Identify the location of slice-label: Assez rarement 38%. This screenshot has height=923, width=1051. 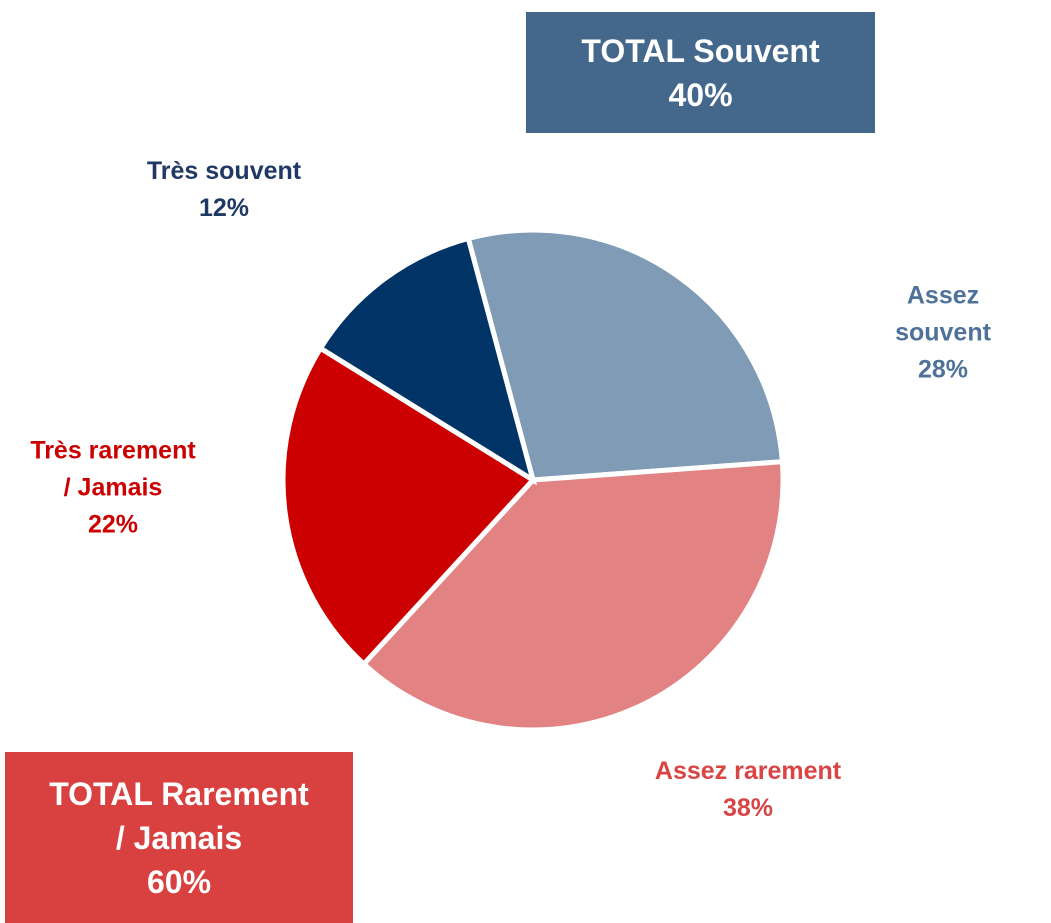
(748, 790).